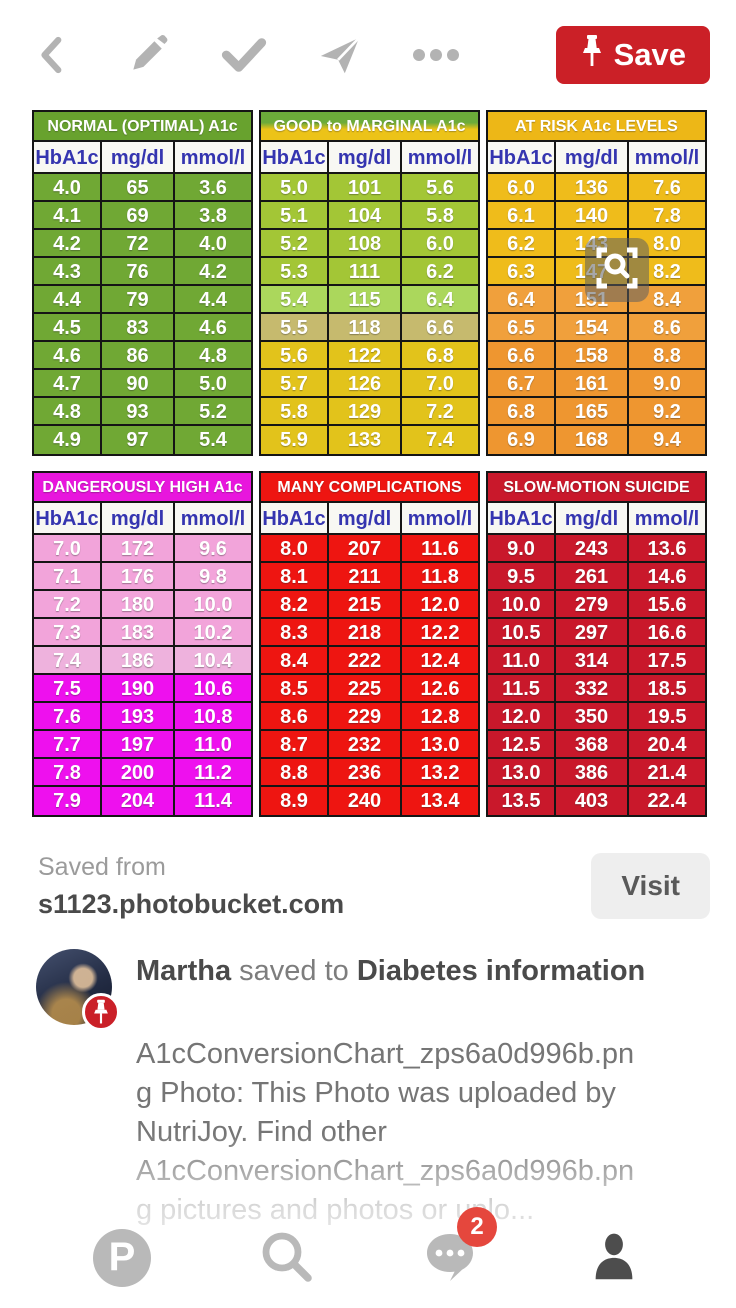  Describe the element at coordinates (294, 300) in the screenshot. I see `table-cell: 5.4` at that location.